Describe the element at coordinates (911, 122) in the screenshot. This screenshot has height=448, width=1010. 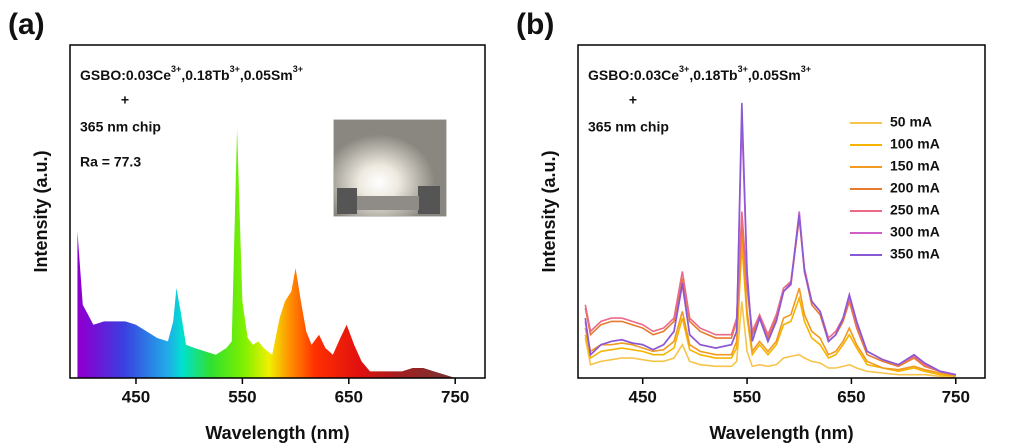
I see `legend-label: 50 mA` at that location.